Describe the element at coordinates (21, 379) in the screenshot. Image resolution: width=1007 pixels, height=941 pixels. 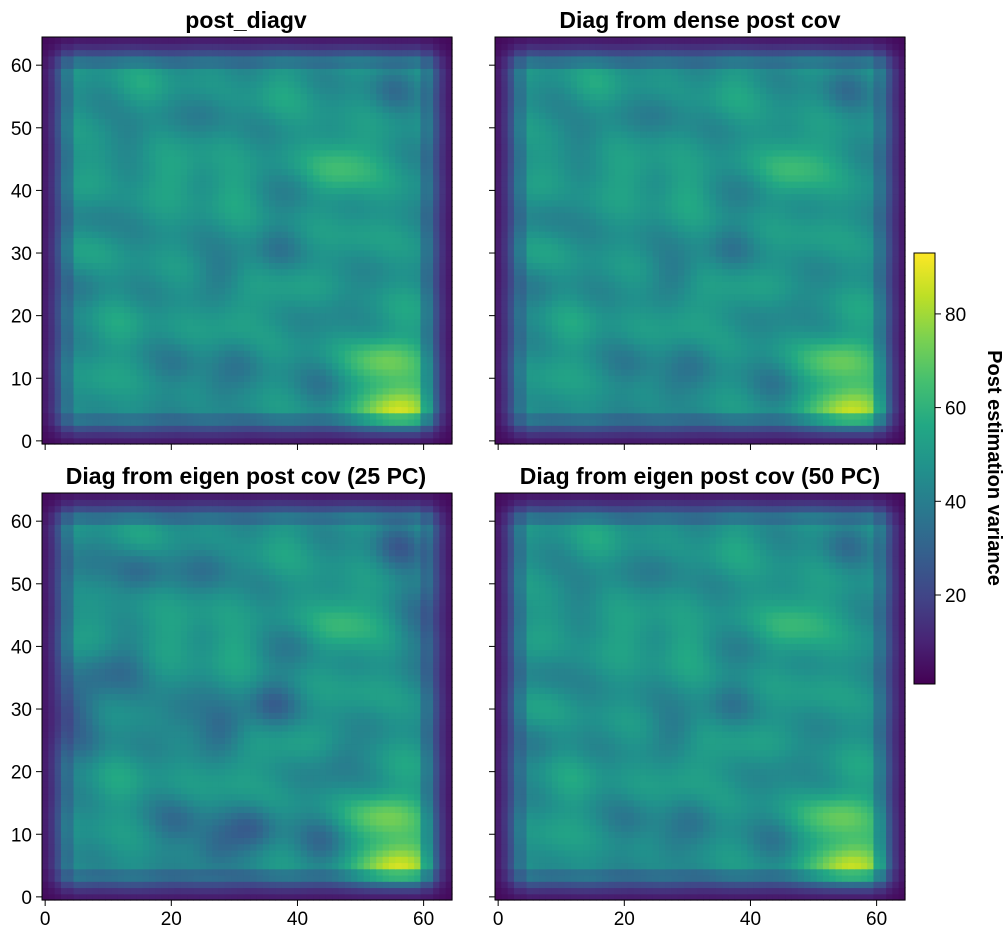
I see `y-tick-label: 10` at that location.